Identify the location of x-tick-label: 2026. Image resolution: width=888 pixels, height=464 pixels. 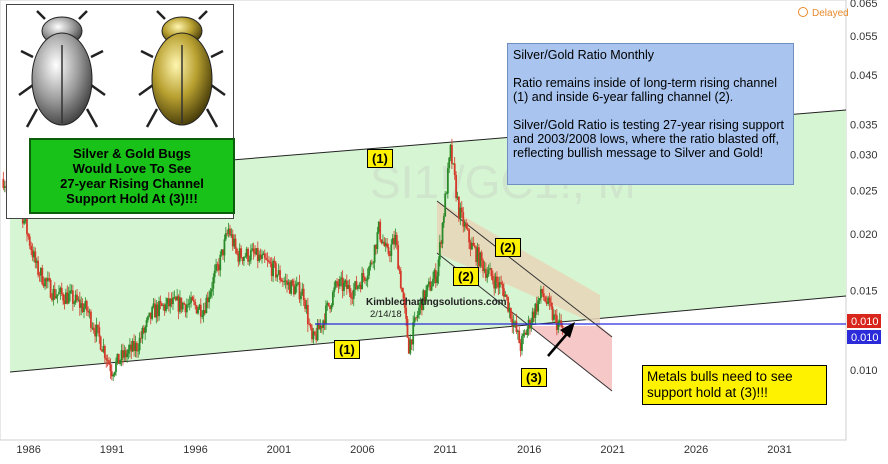
(696, 450).